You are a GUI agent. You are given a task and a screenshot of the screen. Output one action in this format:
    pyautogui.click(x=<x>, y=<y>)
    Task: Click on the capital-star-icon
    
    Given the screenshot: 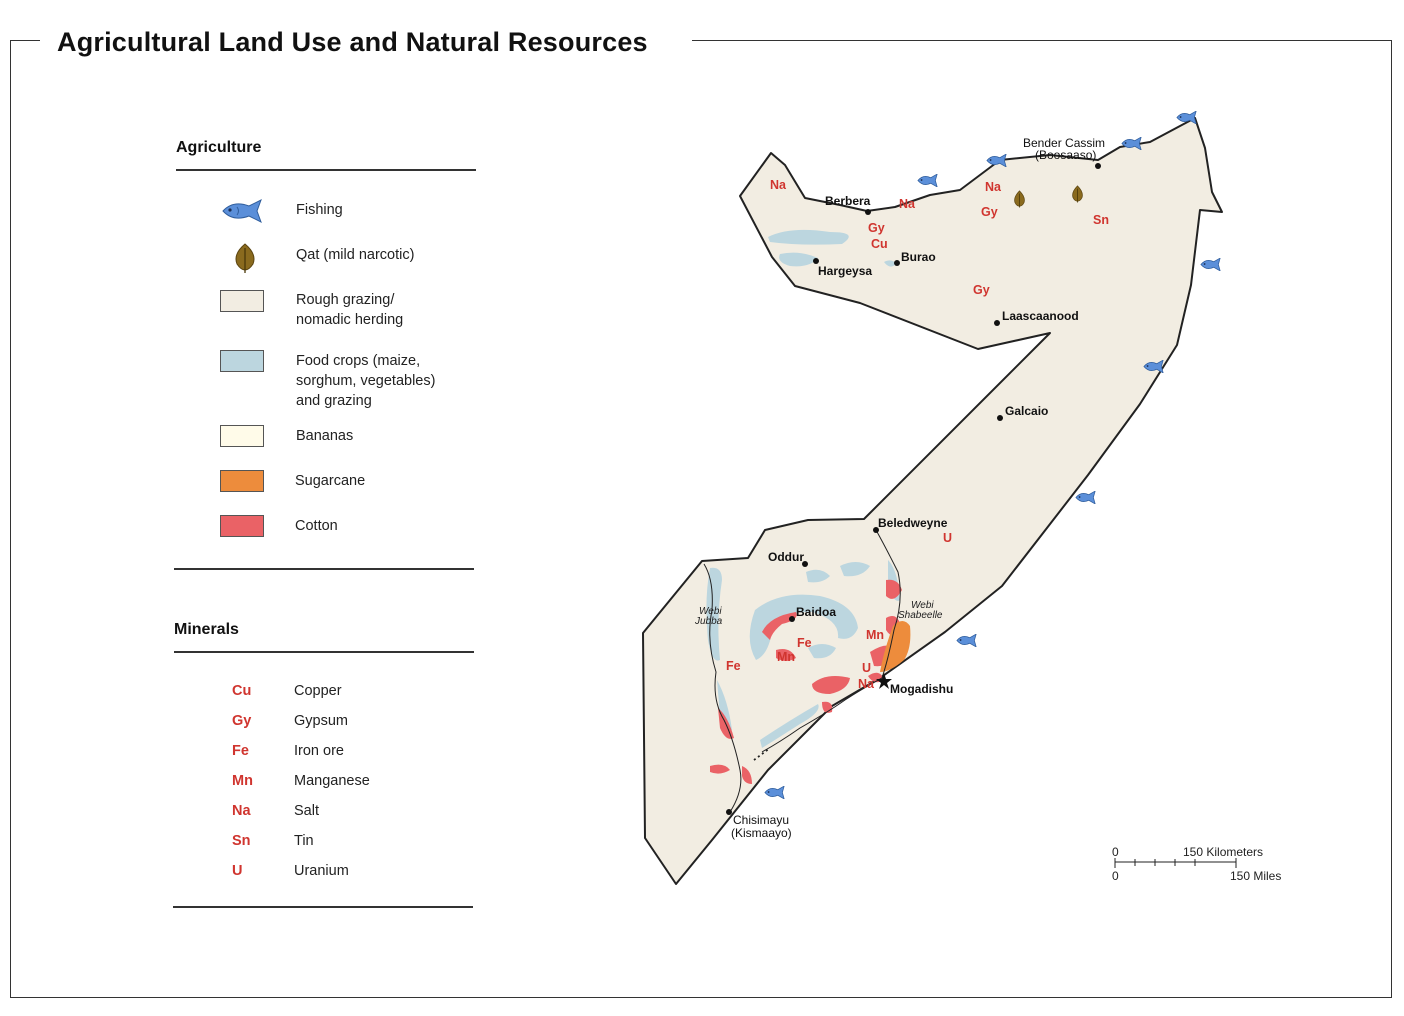 What is the action you would take?
    pyautogui.click(x=884, y=681)
    